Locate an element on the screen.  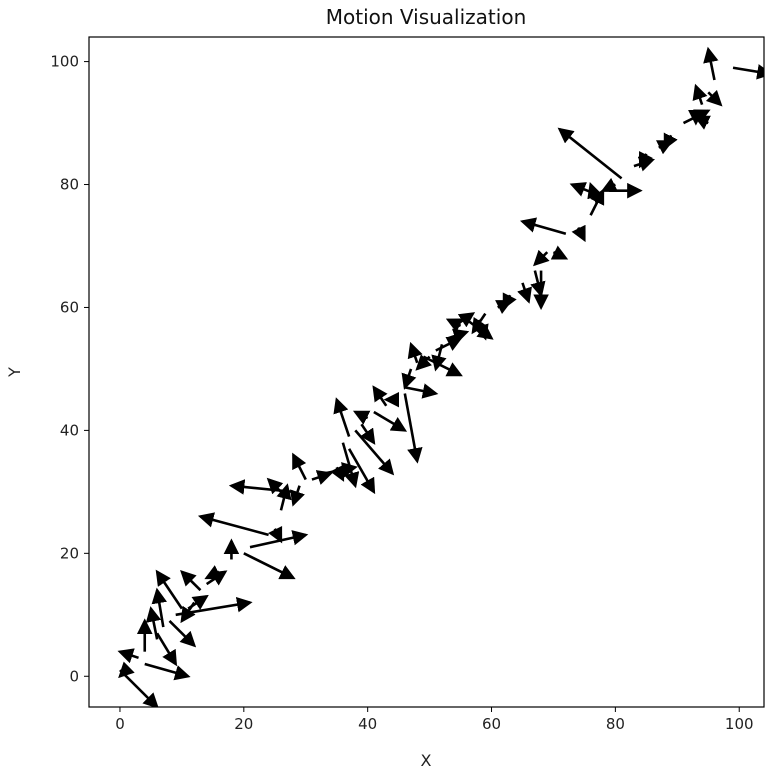
x-tick-label: 100 is located at coordinates (739, 724).